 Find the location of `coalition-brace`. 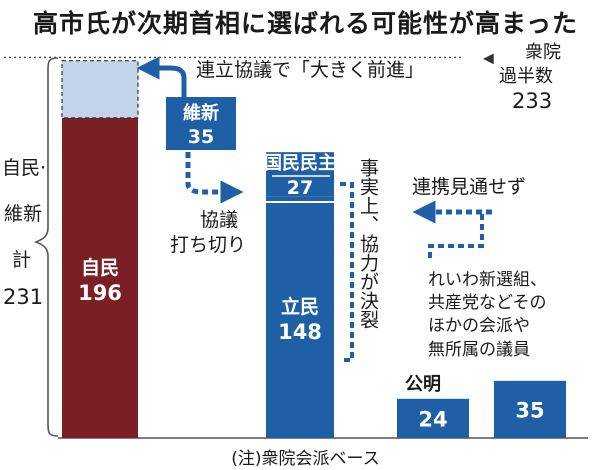

coalition-brace is located at coordinates (46, 247).